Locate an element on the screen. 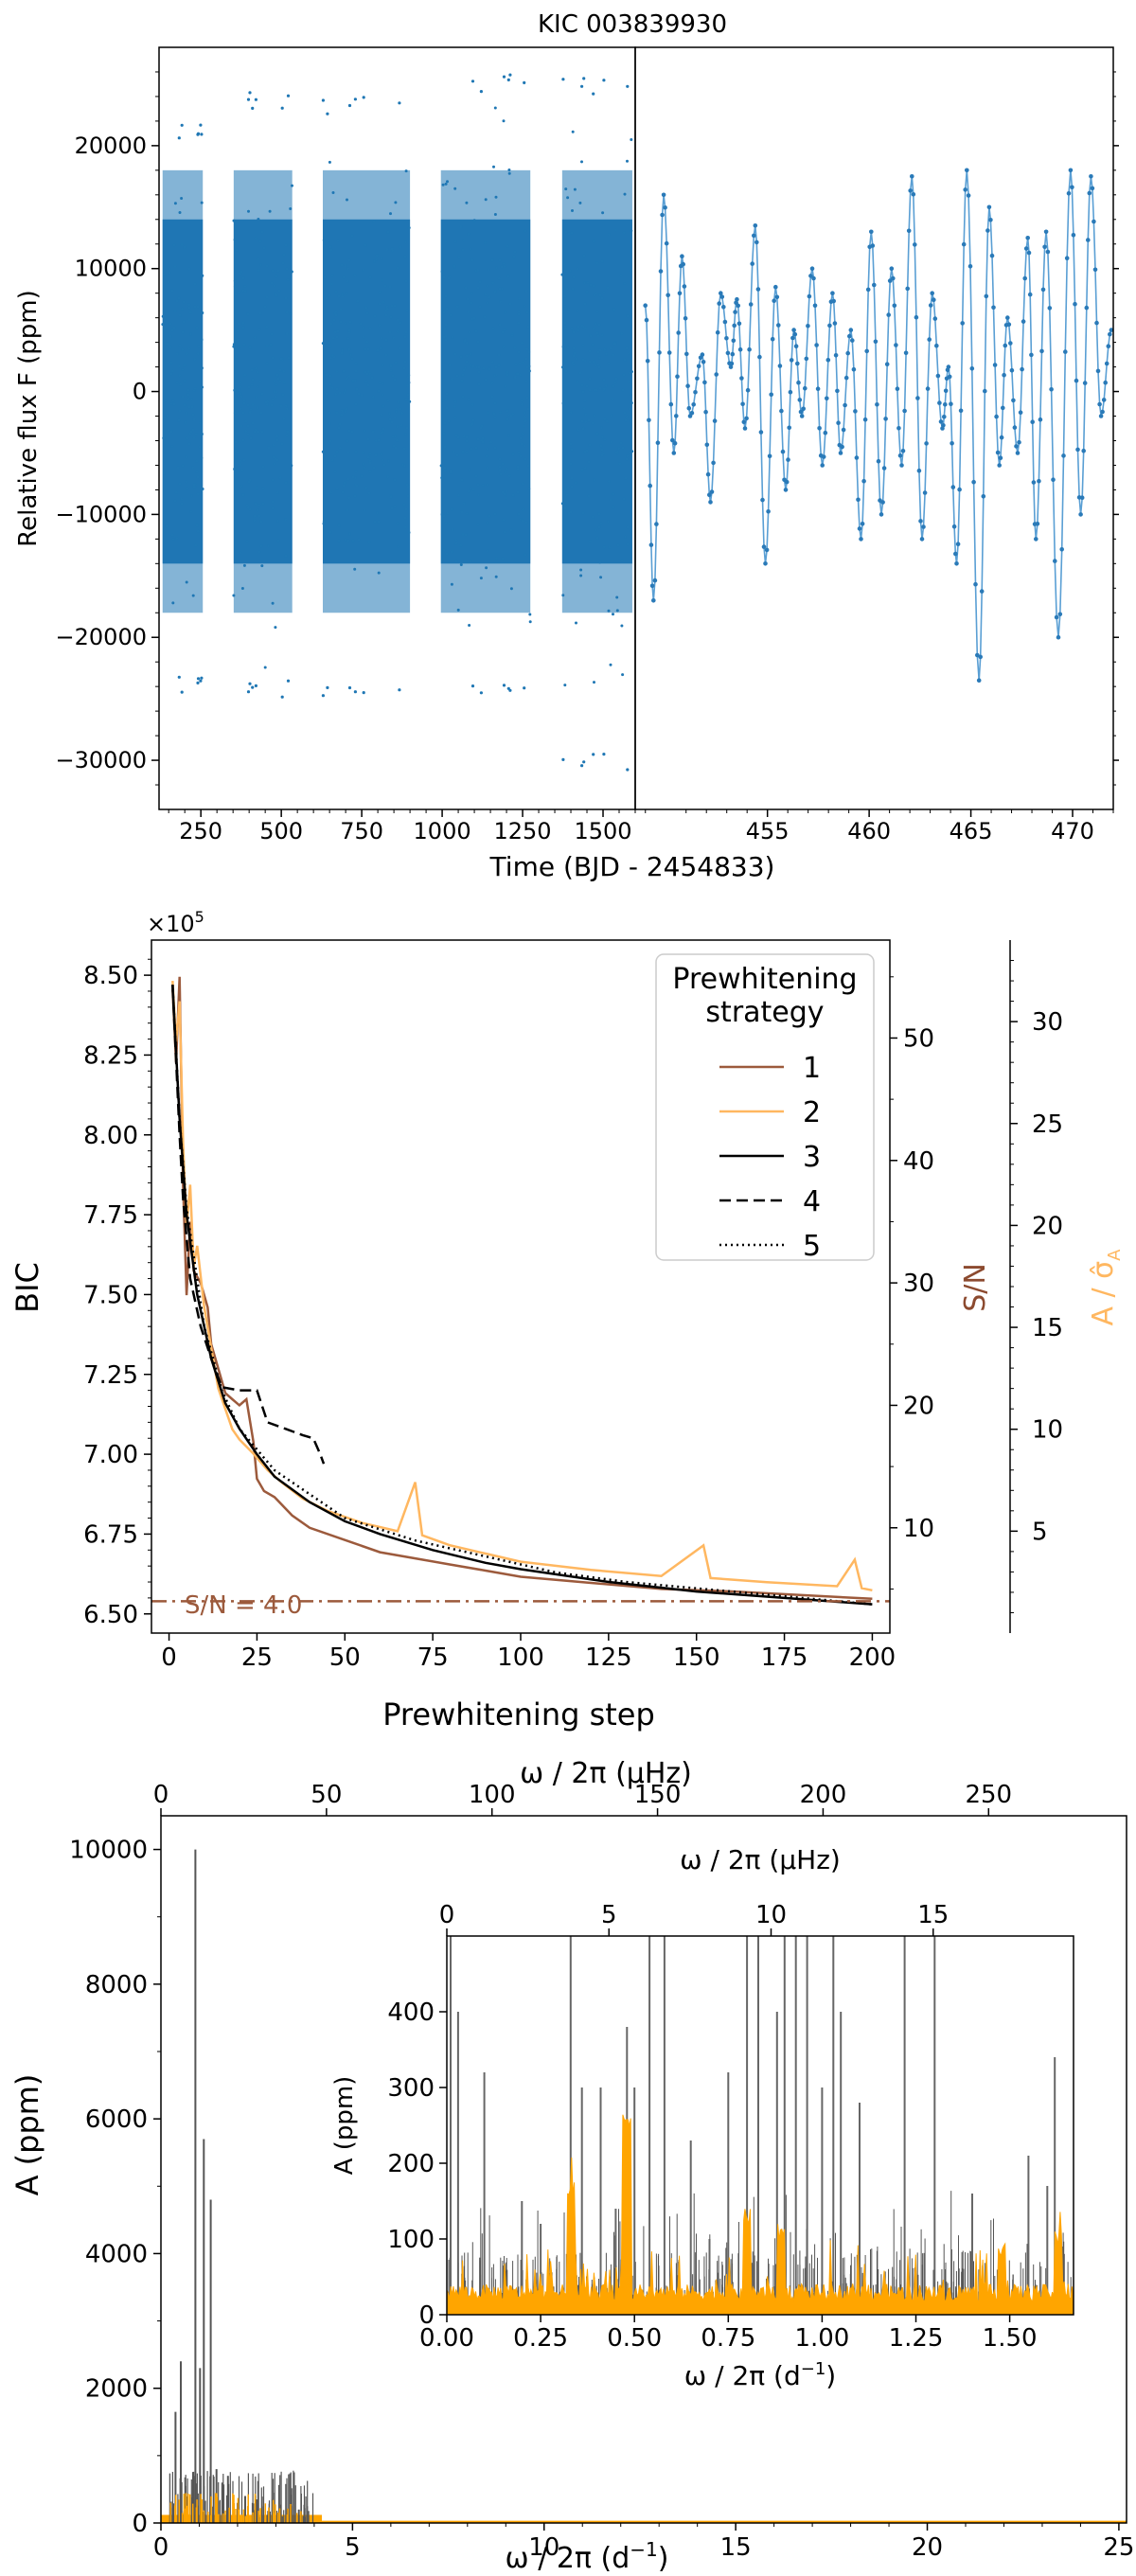 This screenshot has width=1136, height=2576. pg-top-tick-label: 200 is located at coordinates (823, 1795).